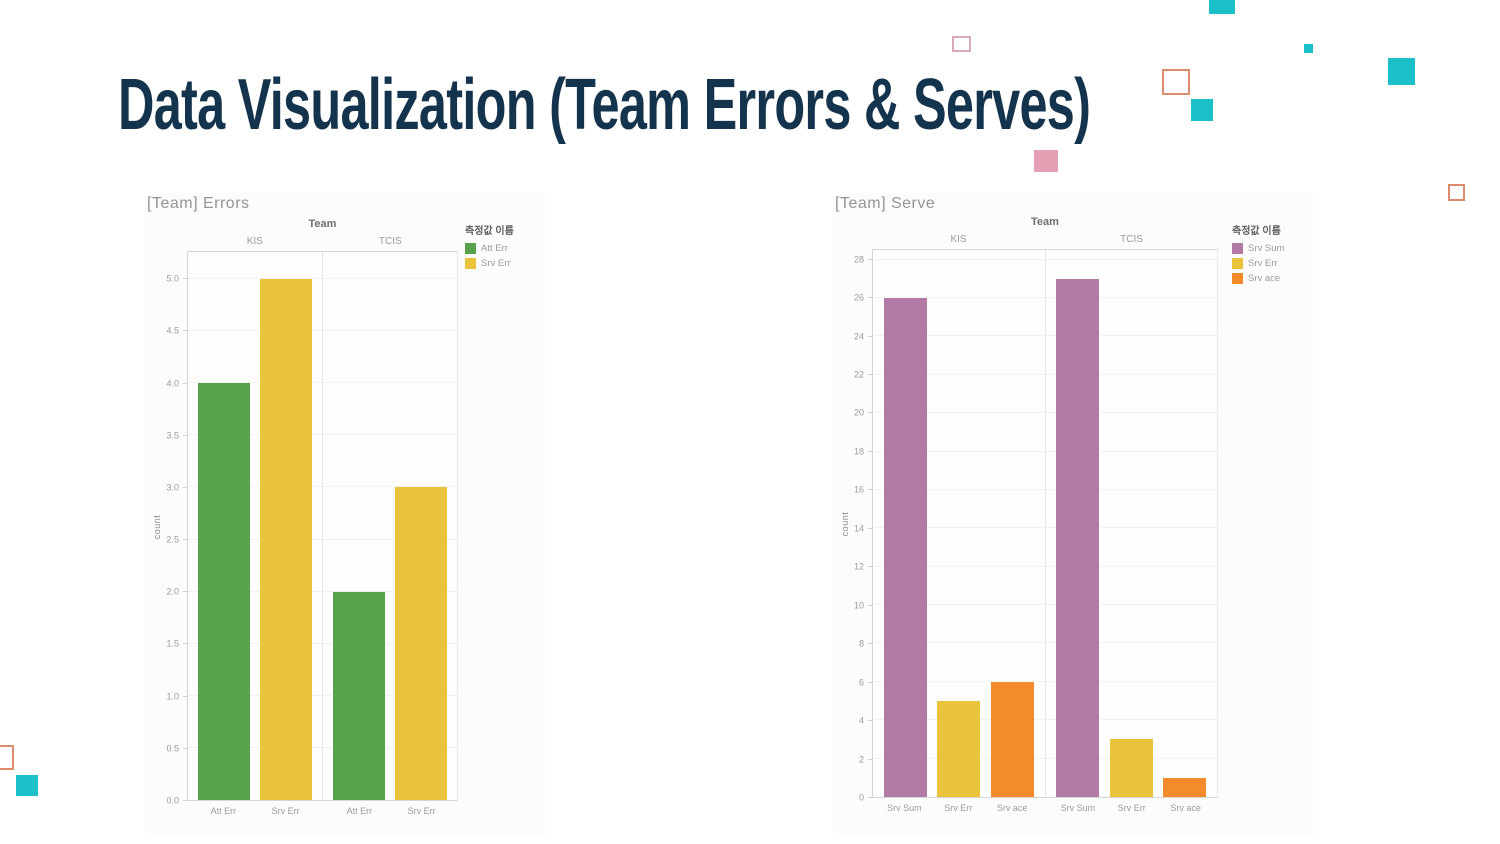 This screenshot has width=1500, height=844. I want to click on legend-item-srv-sum: Srv Sum, so click(1258, 248).